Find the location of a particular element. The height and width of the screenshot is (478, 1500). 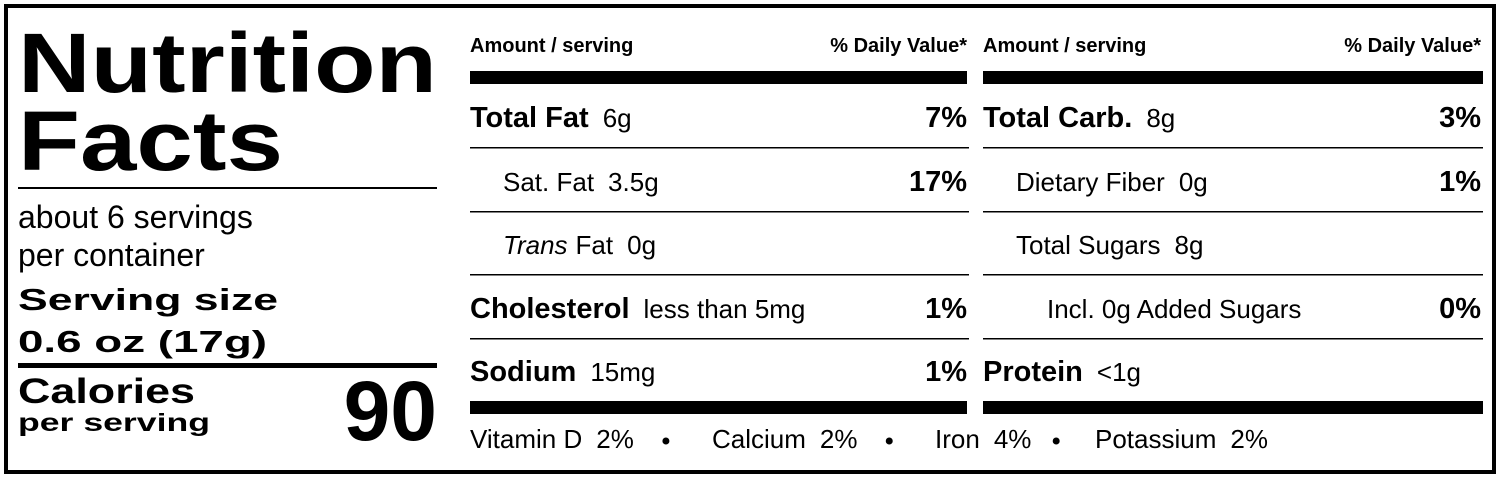

serving-size-value: 0.6 oz (17g) is located at coordinates (142, 341).